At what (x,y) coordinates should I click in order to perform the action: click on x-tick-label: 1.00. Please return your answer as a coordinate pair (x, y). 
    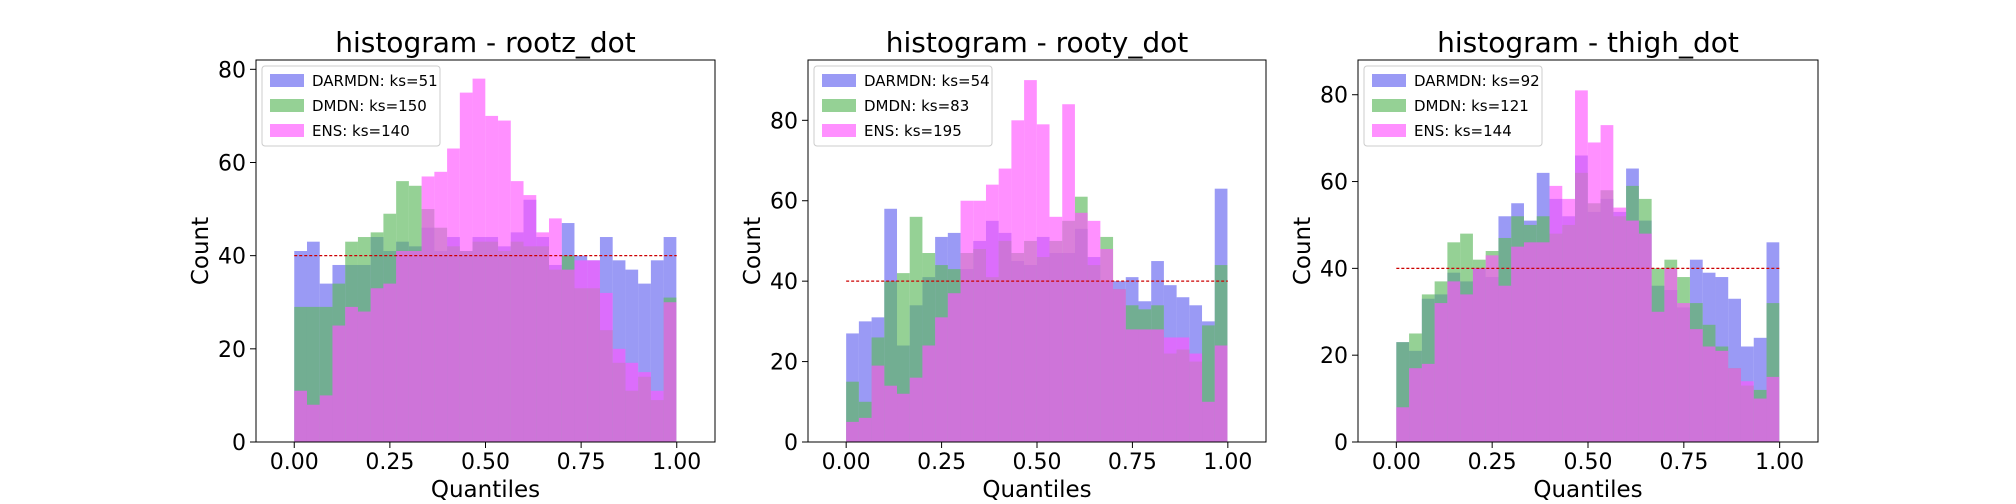
    Looking at the image, I should click on (676, 462).